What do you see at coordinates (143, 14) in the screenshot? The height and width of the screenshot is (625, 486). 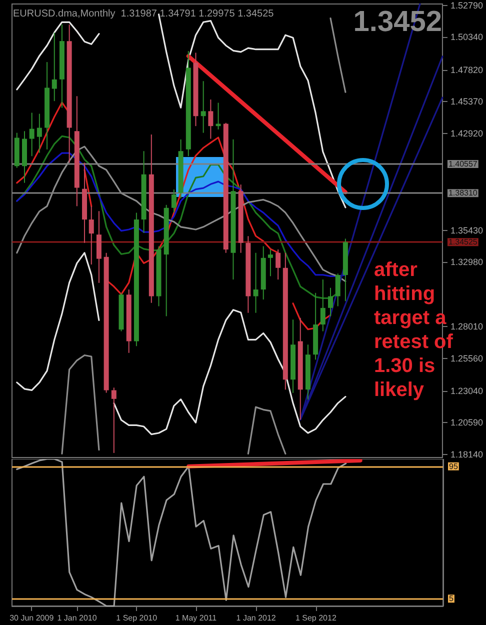 I see `chart-title: EURUSD.dma,Monthly 1.31987 1.34791 1.29975 1.34525` at bounding box center [143, 14].